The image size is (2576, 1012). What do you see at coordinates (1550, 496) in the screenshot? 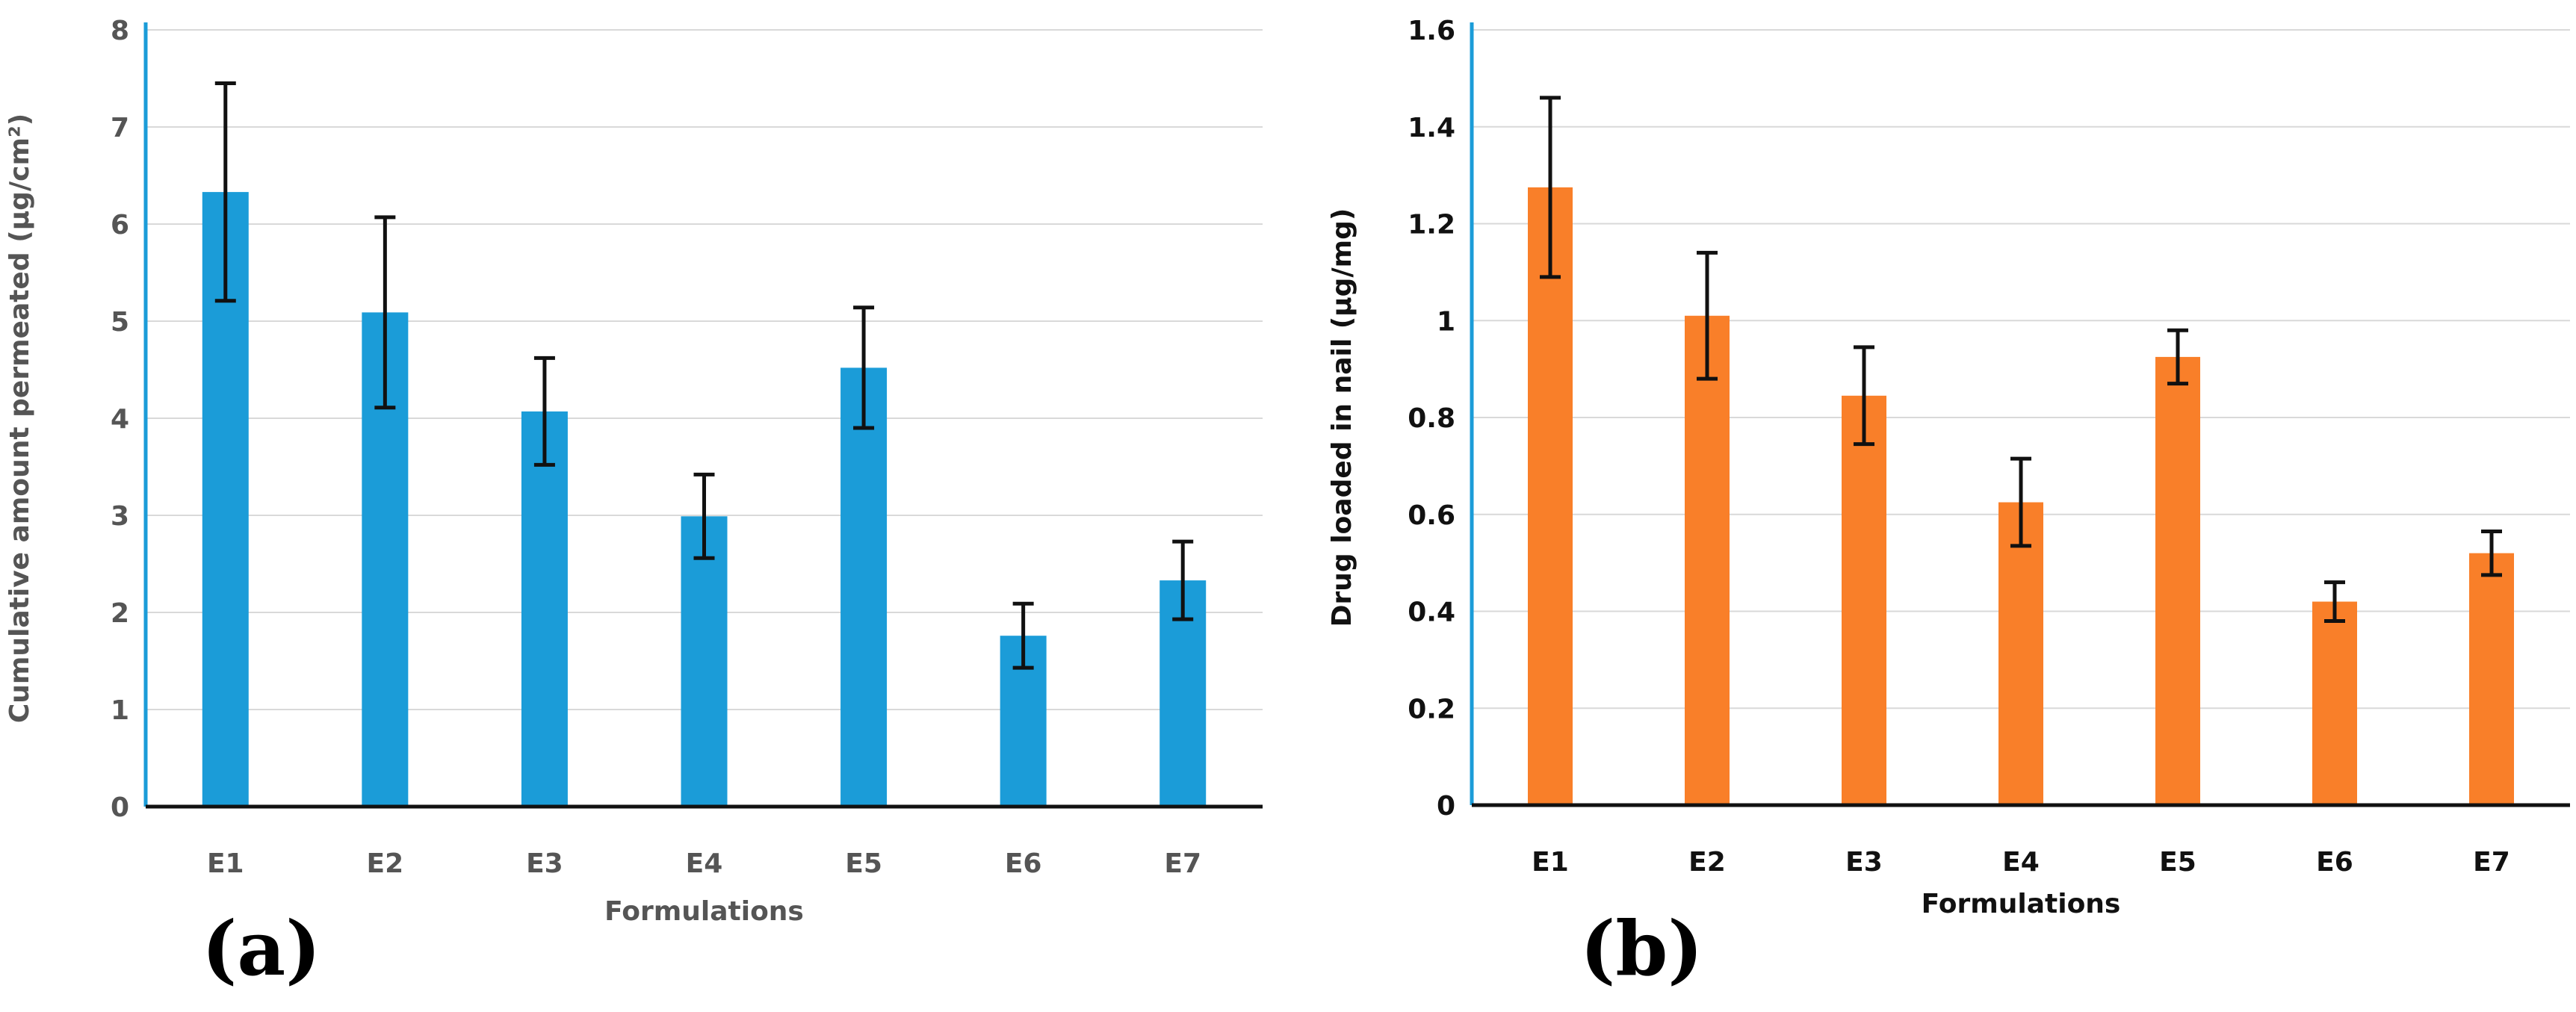
I see `bar-e1` at bounding box center [1550, 496].